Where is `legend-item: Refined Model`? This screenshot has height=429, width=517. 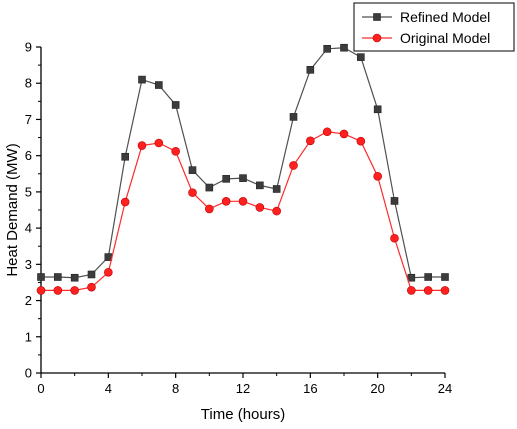 legend-item: Refined Model is located at coordinates (426, 17).